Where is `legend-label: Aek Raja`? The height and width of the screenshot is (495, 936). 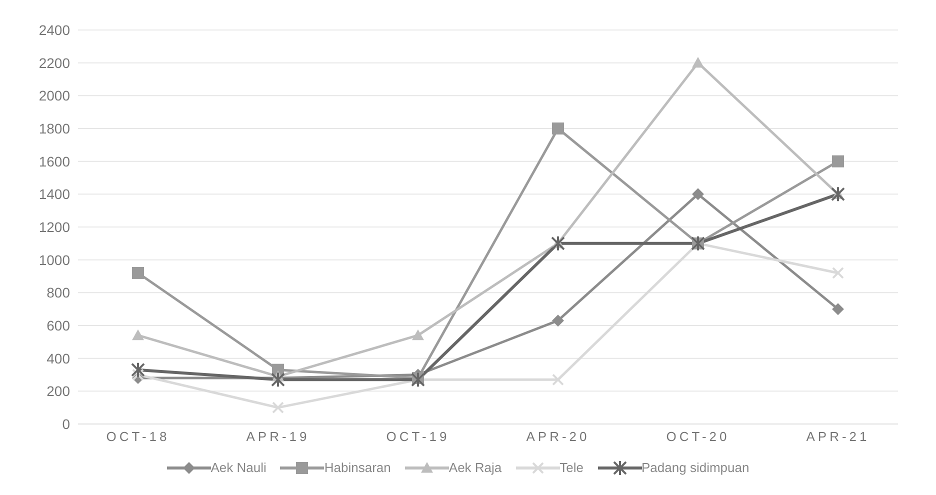 legend-label: Aek Raja is located at coordinates (475, 468).